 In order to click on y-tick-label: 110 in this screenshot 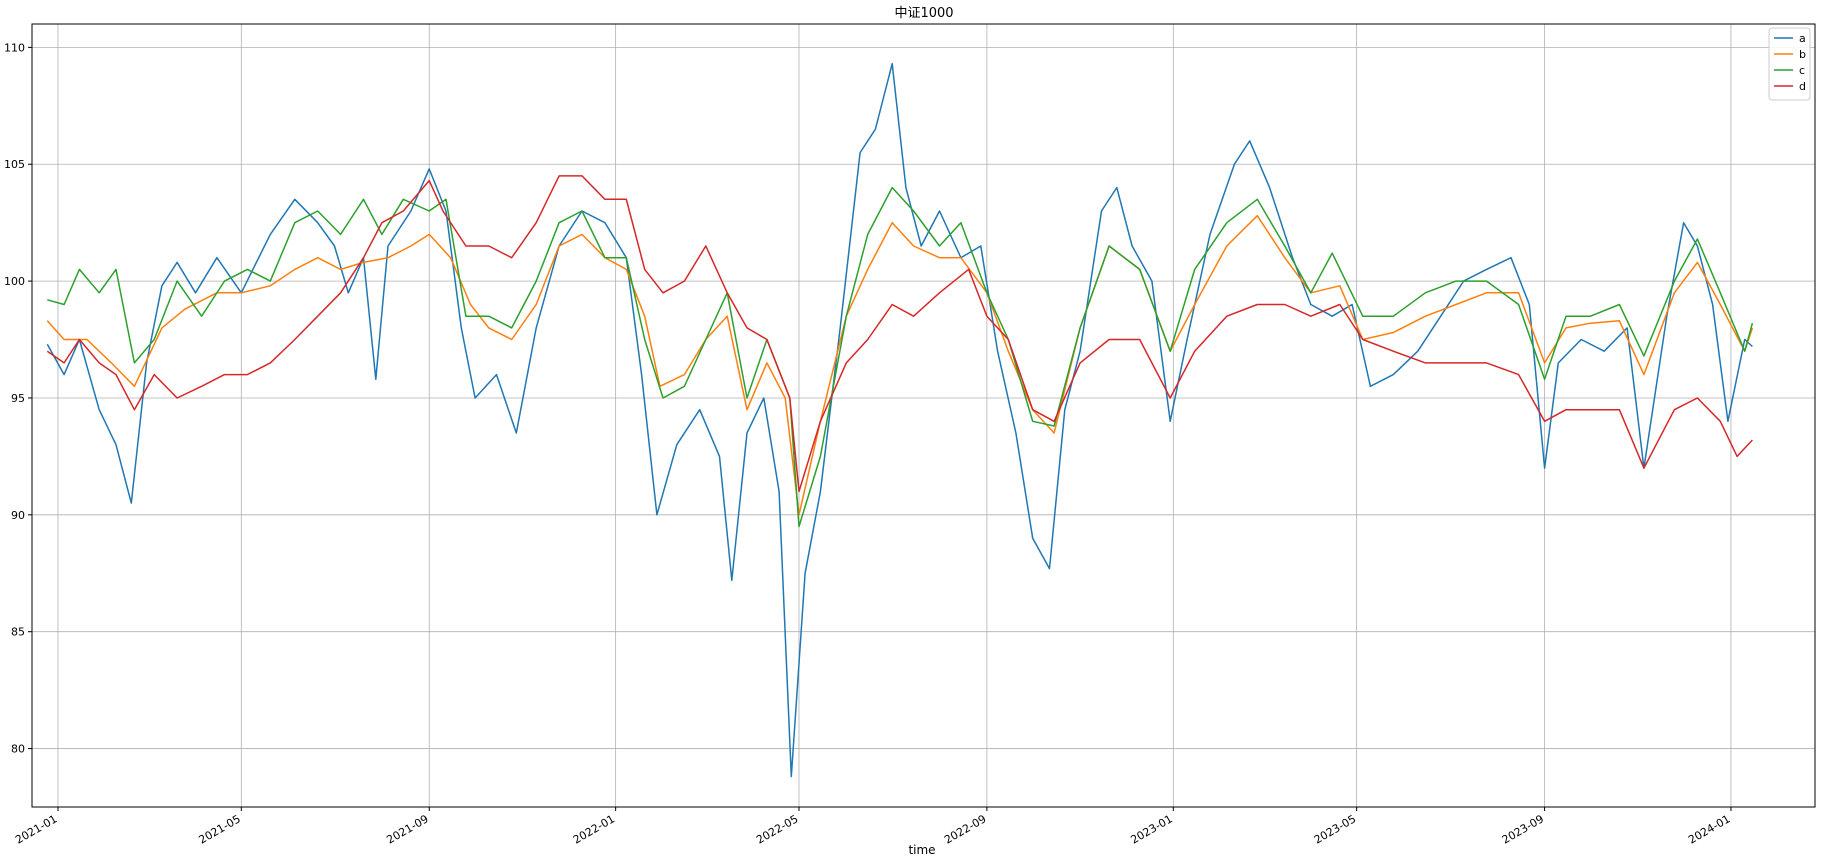, I will do `click(14, 47)`.